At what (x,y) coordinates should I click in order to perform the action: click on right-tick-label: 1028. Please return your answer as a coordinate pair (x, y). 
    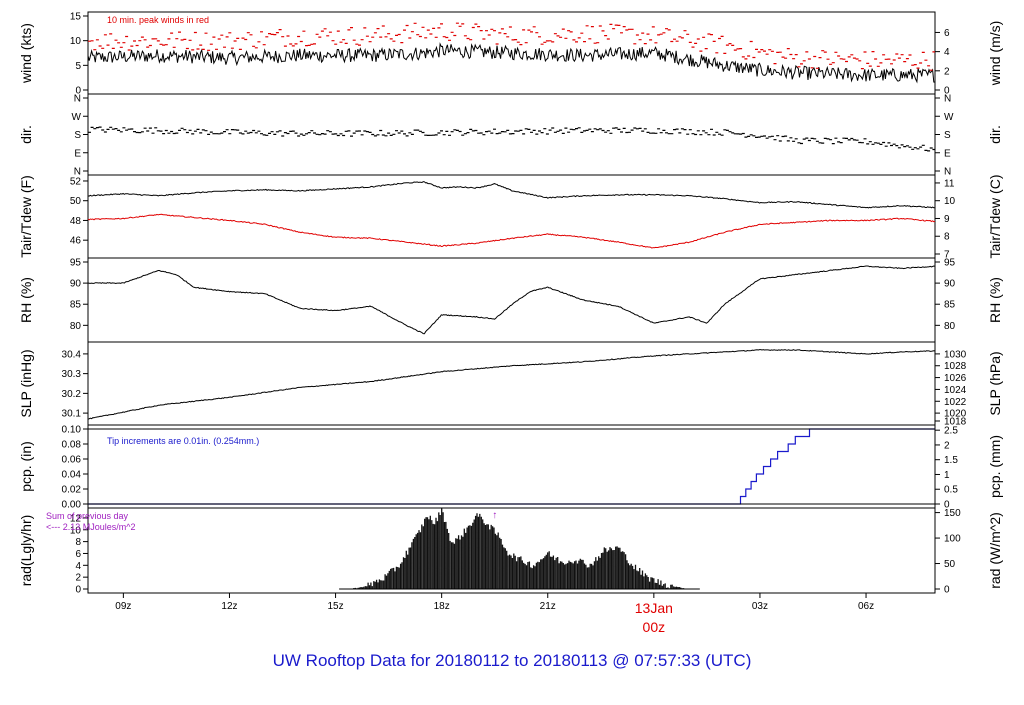
    Looking at the image, I should click on (955, 366).